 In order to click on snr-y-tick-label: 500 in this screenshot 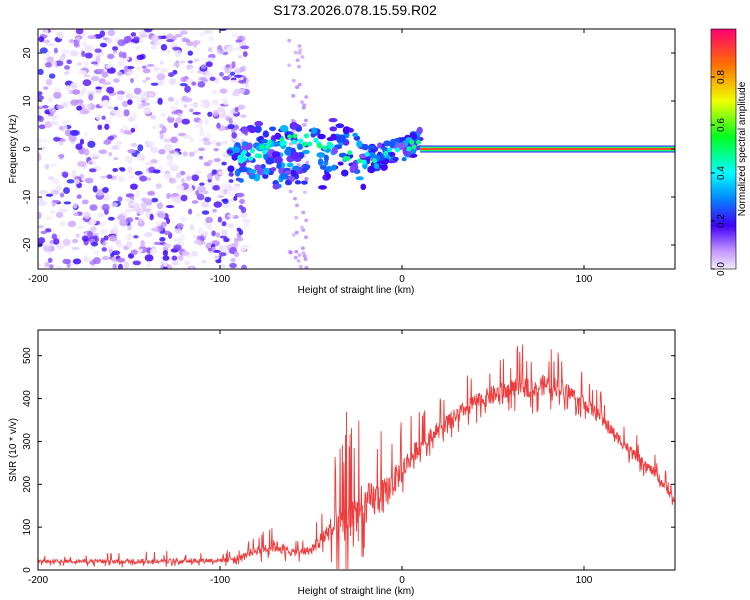, I will do `click(27, 355)`.